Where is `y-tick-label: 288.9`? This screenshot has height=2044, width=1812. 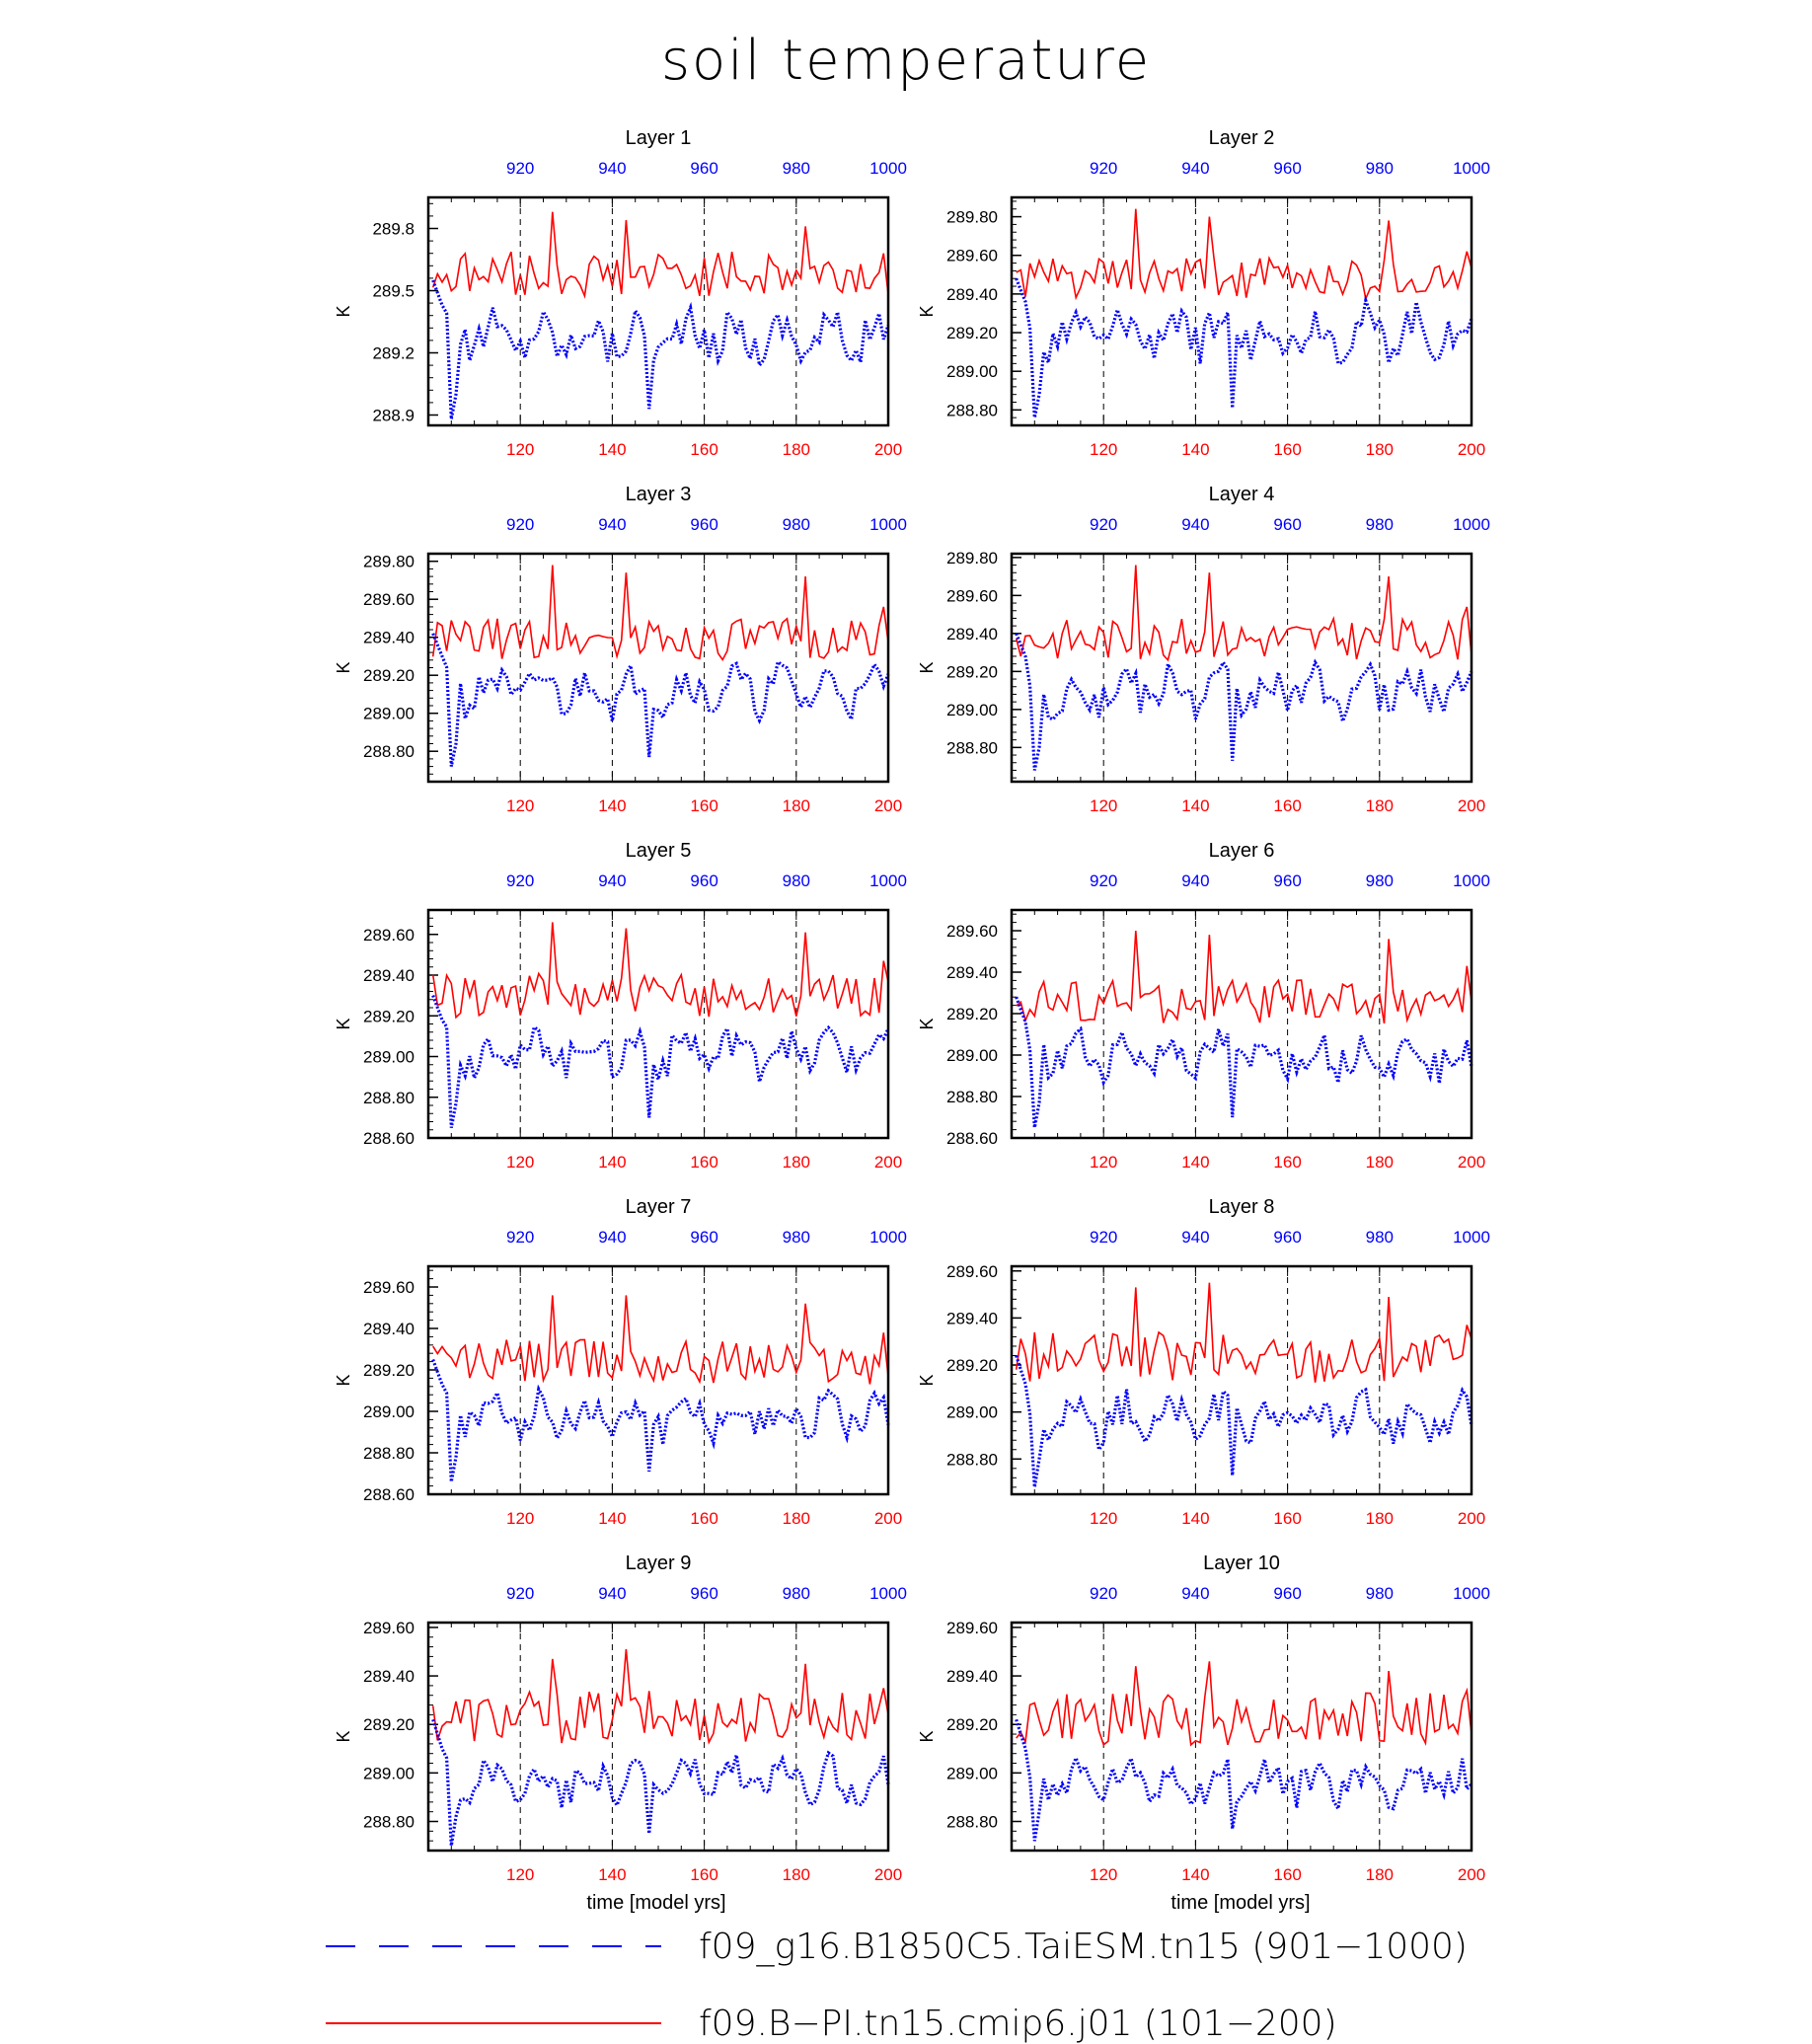 y-tick-label: 288.9 is located at coordinates (394, 416).